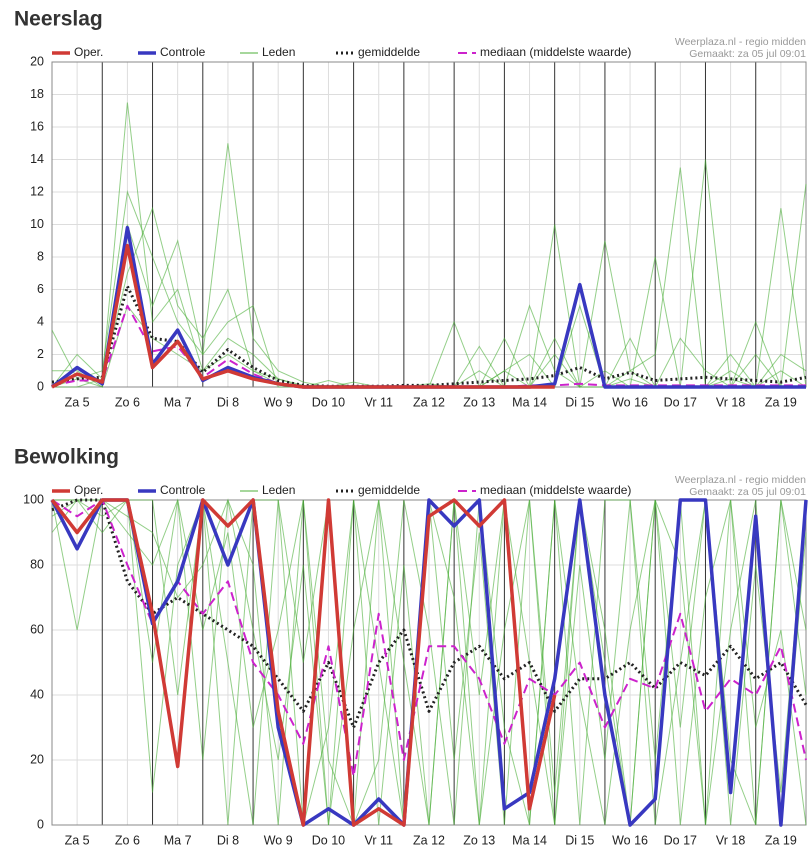 Image resolution: width=811 pixels, height=856 pixels. What do you see at coordinates (37, 224) in the screenshot?
I see `y-tick-label: 10` at bounding box center [37, 224].